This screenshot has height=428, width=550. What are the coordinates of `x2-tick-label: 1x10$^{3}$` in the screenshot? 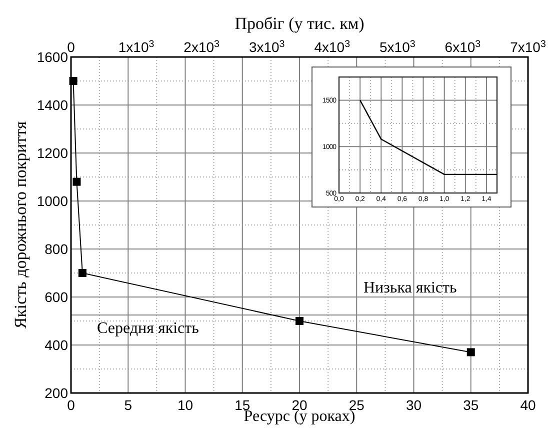 It's located at (136, 46).